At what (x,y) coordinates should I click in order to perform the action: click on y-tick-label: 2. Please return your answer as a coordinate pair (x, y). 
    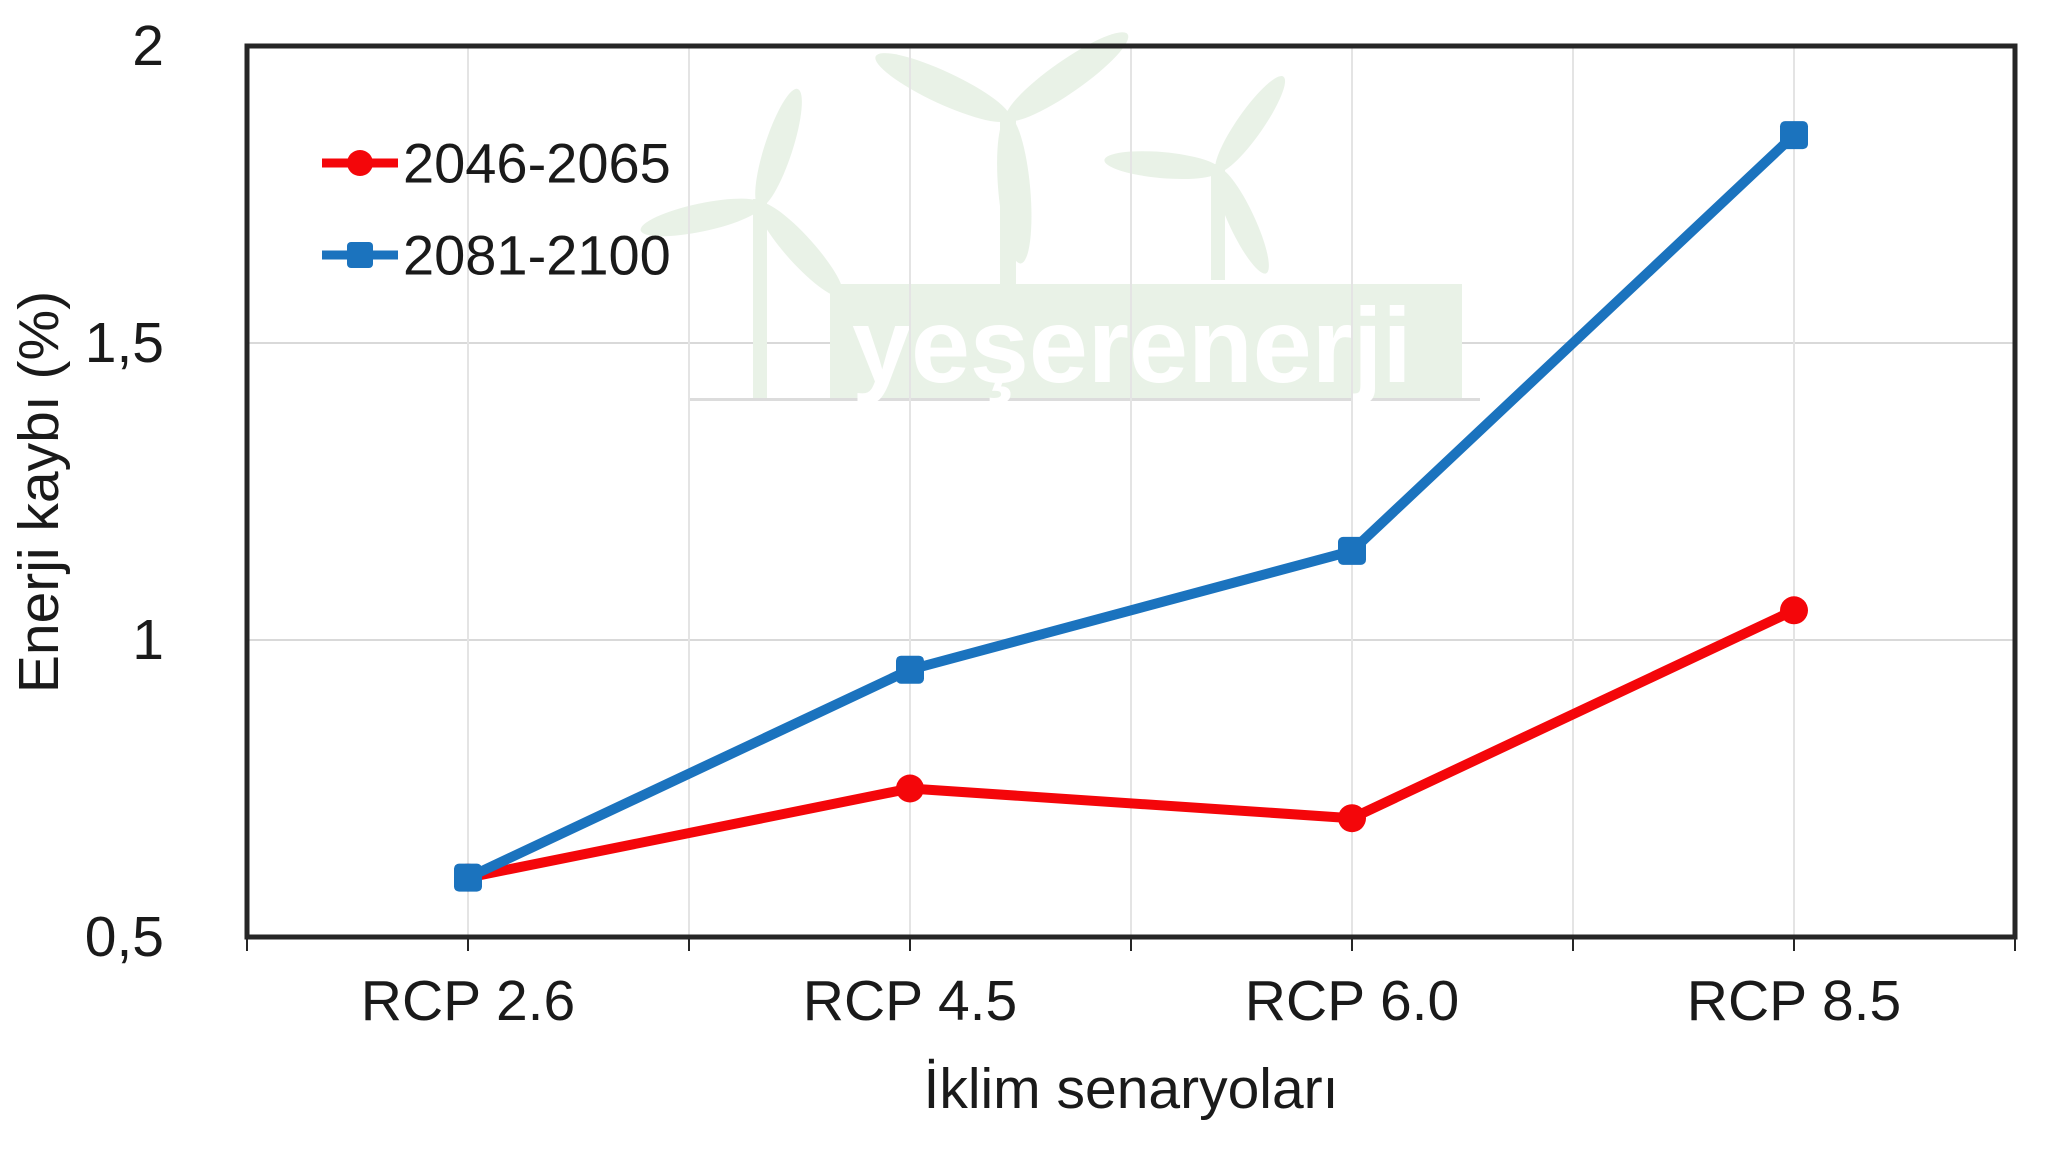
    Looking at the image, I should click on (148, 46).